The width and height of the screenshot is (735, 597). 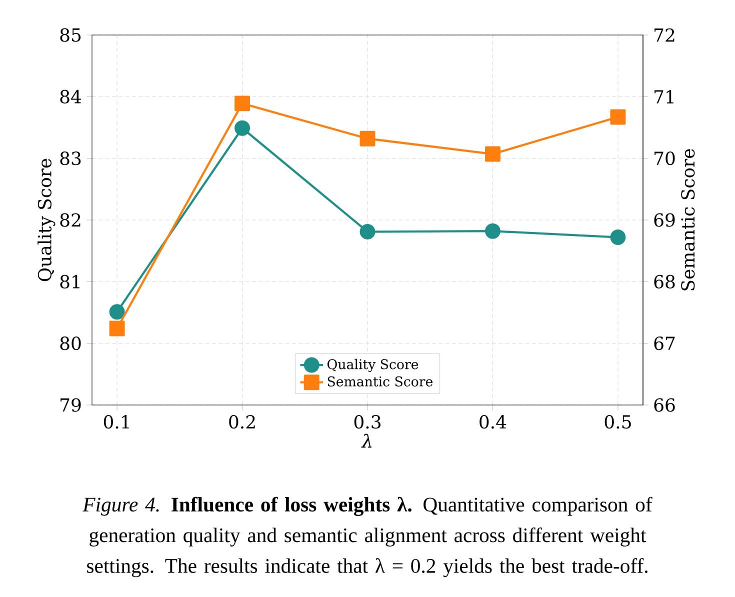 What do you see at coordinates (367, 537) in the screenshot?
I see `text: Figure 4. Influence of loss weights λ. Quantitative comparison of generation quality and semantic alignment across different weight settings. The results indicate that λ = 0.2 yields the best trade-off.` at bounding box center [367, 537].